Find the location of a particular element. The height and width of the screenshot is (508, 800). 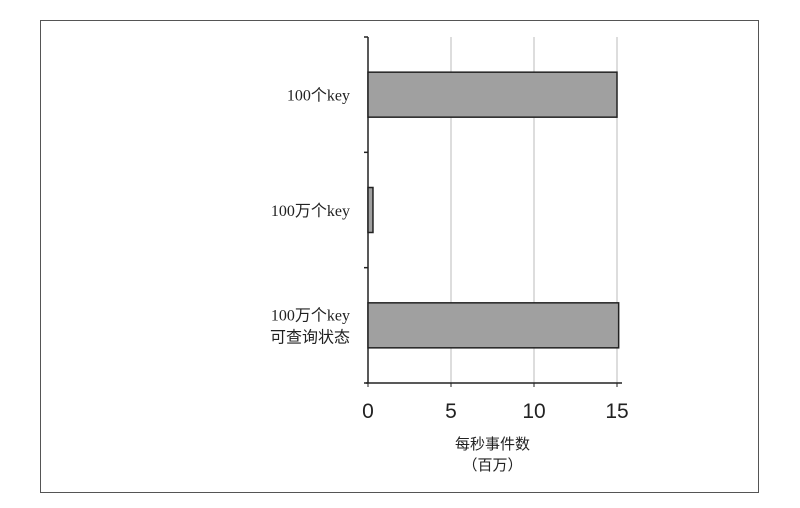

x-tick-label: 0 is located at coordinates (368, 411).